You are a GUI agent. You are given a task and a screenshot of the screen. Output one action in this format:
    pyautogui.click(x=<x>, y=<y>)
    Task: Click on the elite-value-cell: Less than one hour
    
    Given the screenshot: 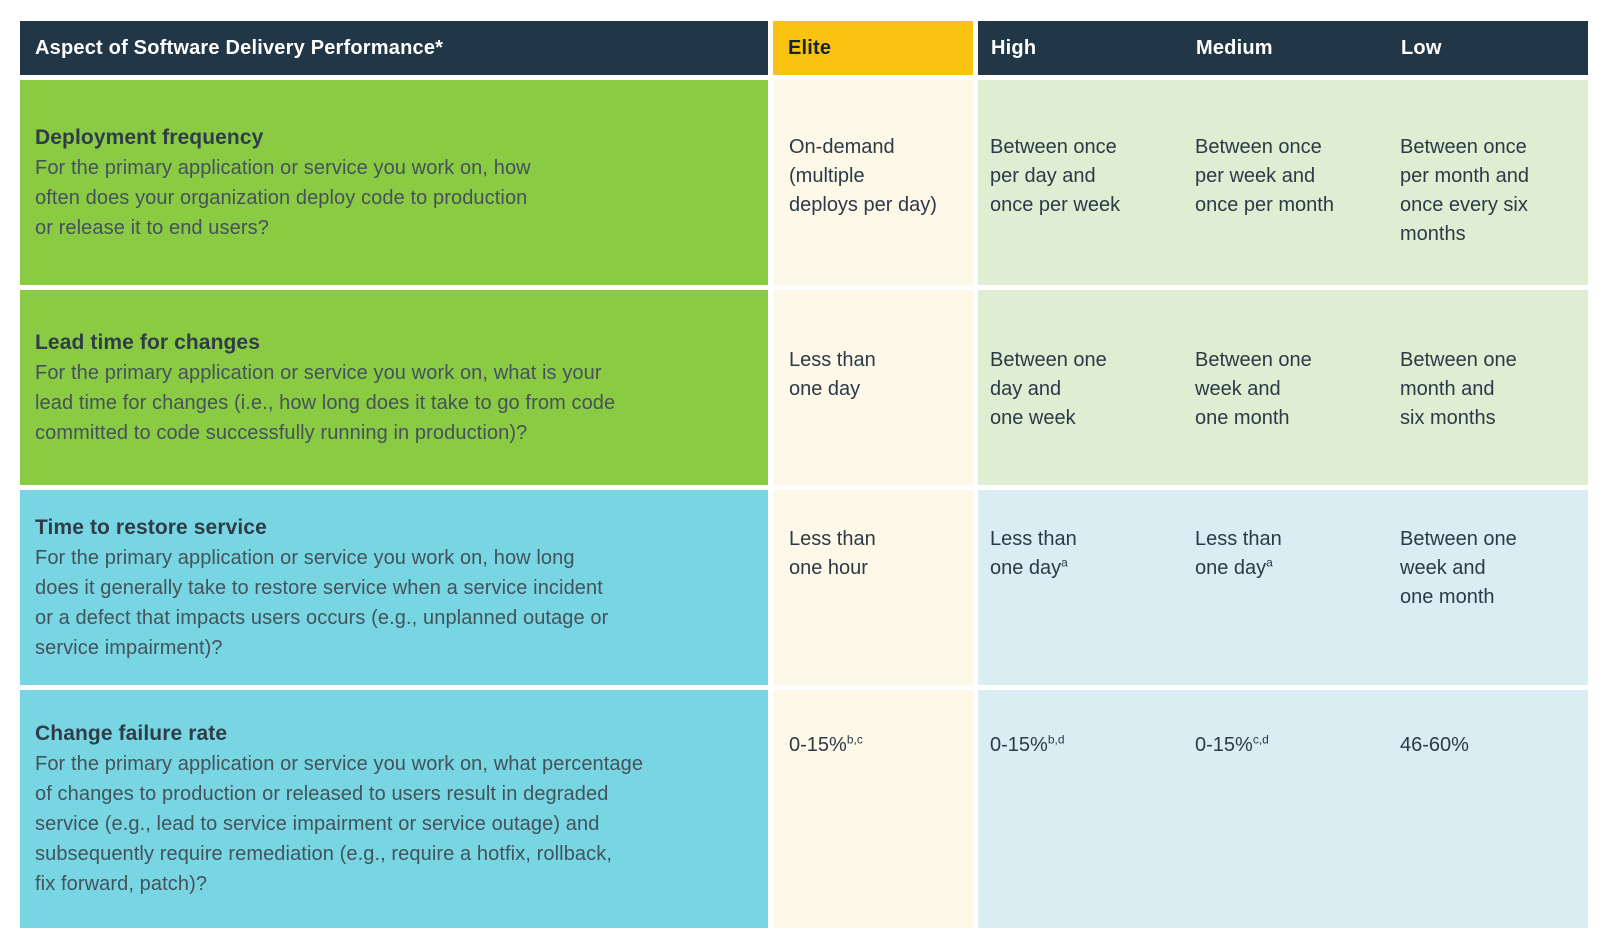 What is the action you would take?
    pyautogui.click(x=873, y=587)
    